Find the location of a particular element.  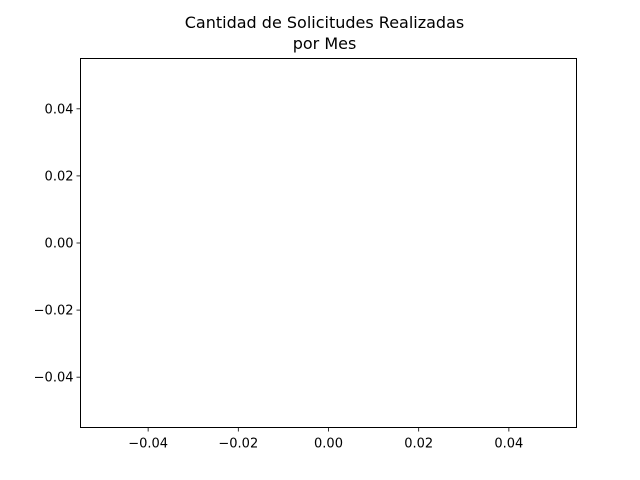

x-axis: −0.04 −0.02 0.00 0.02 0.04 is located at coordinates (325, 439).